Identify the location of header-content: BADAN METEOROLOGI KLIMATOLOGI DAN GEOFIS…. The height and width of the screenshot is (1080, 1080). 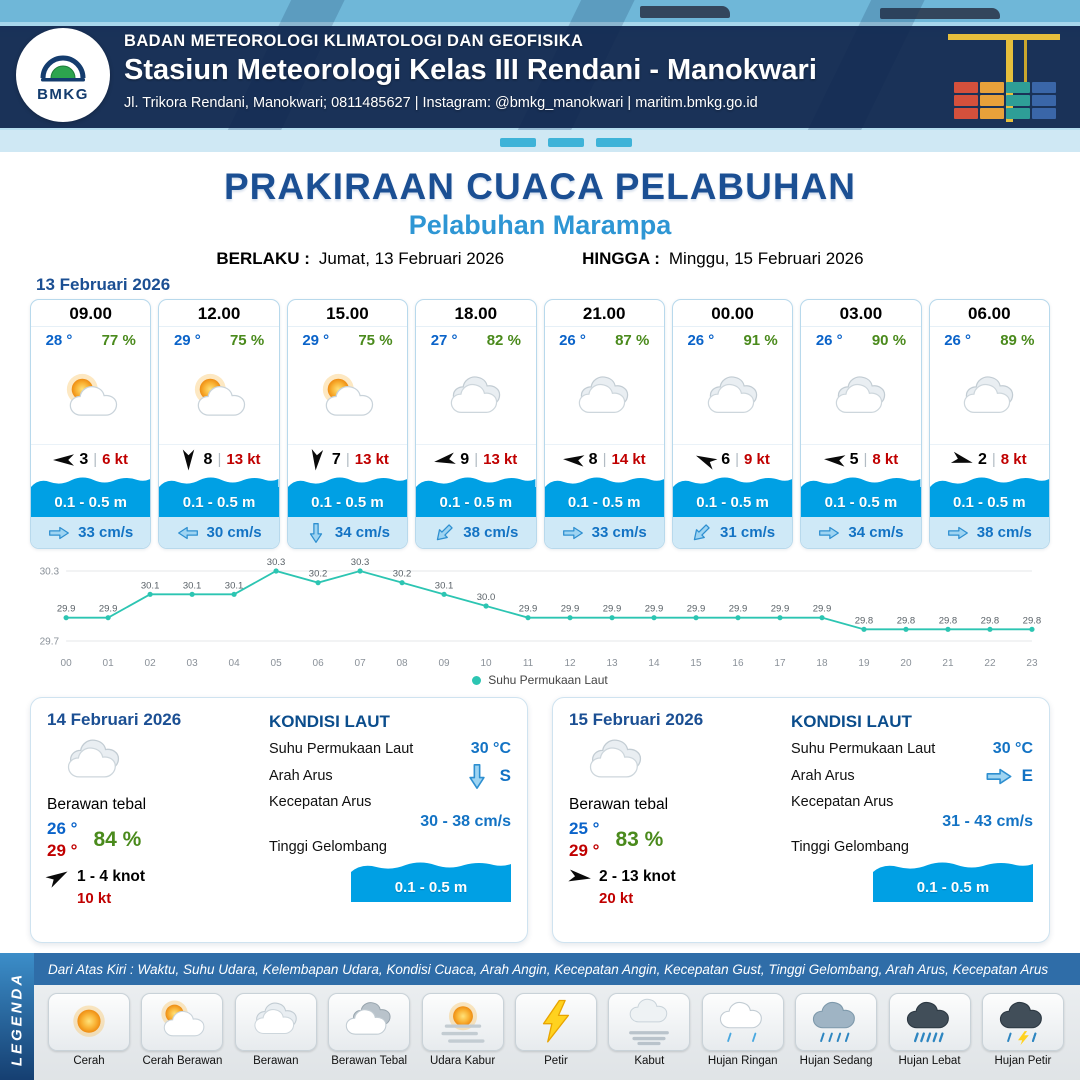
(470, 71).